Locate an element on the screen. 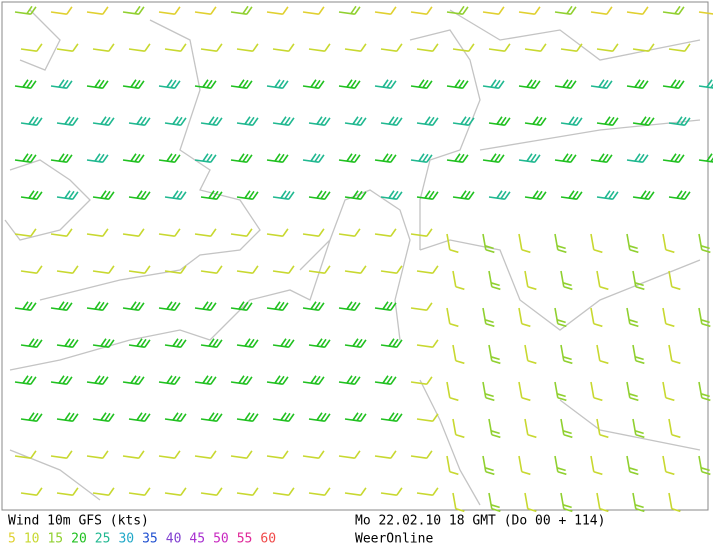  legend-item: 35 is located at coordinates (150, 539).